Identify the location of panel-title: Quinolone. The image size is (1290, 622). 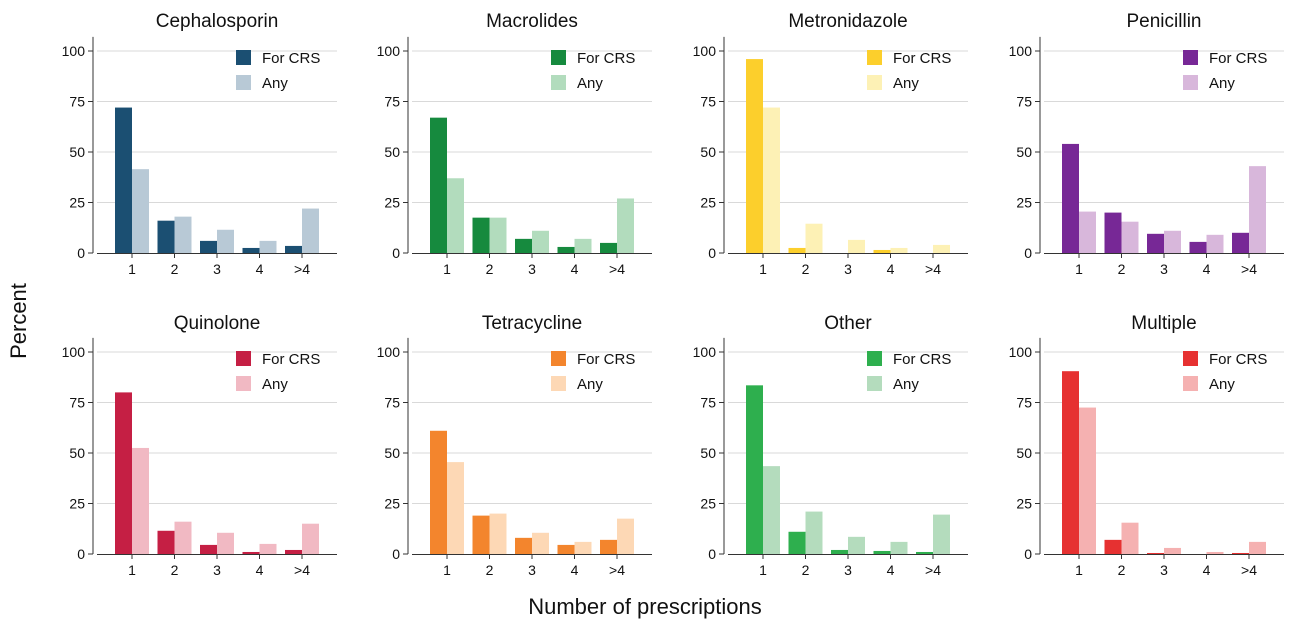
(217, 323).